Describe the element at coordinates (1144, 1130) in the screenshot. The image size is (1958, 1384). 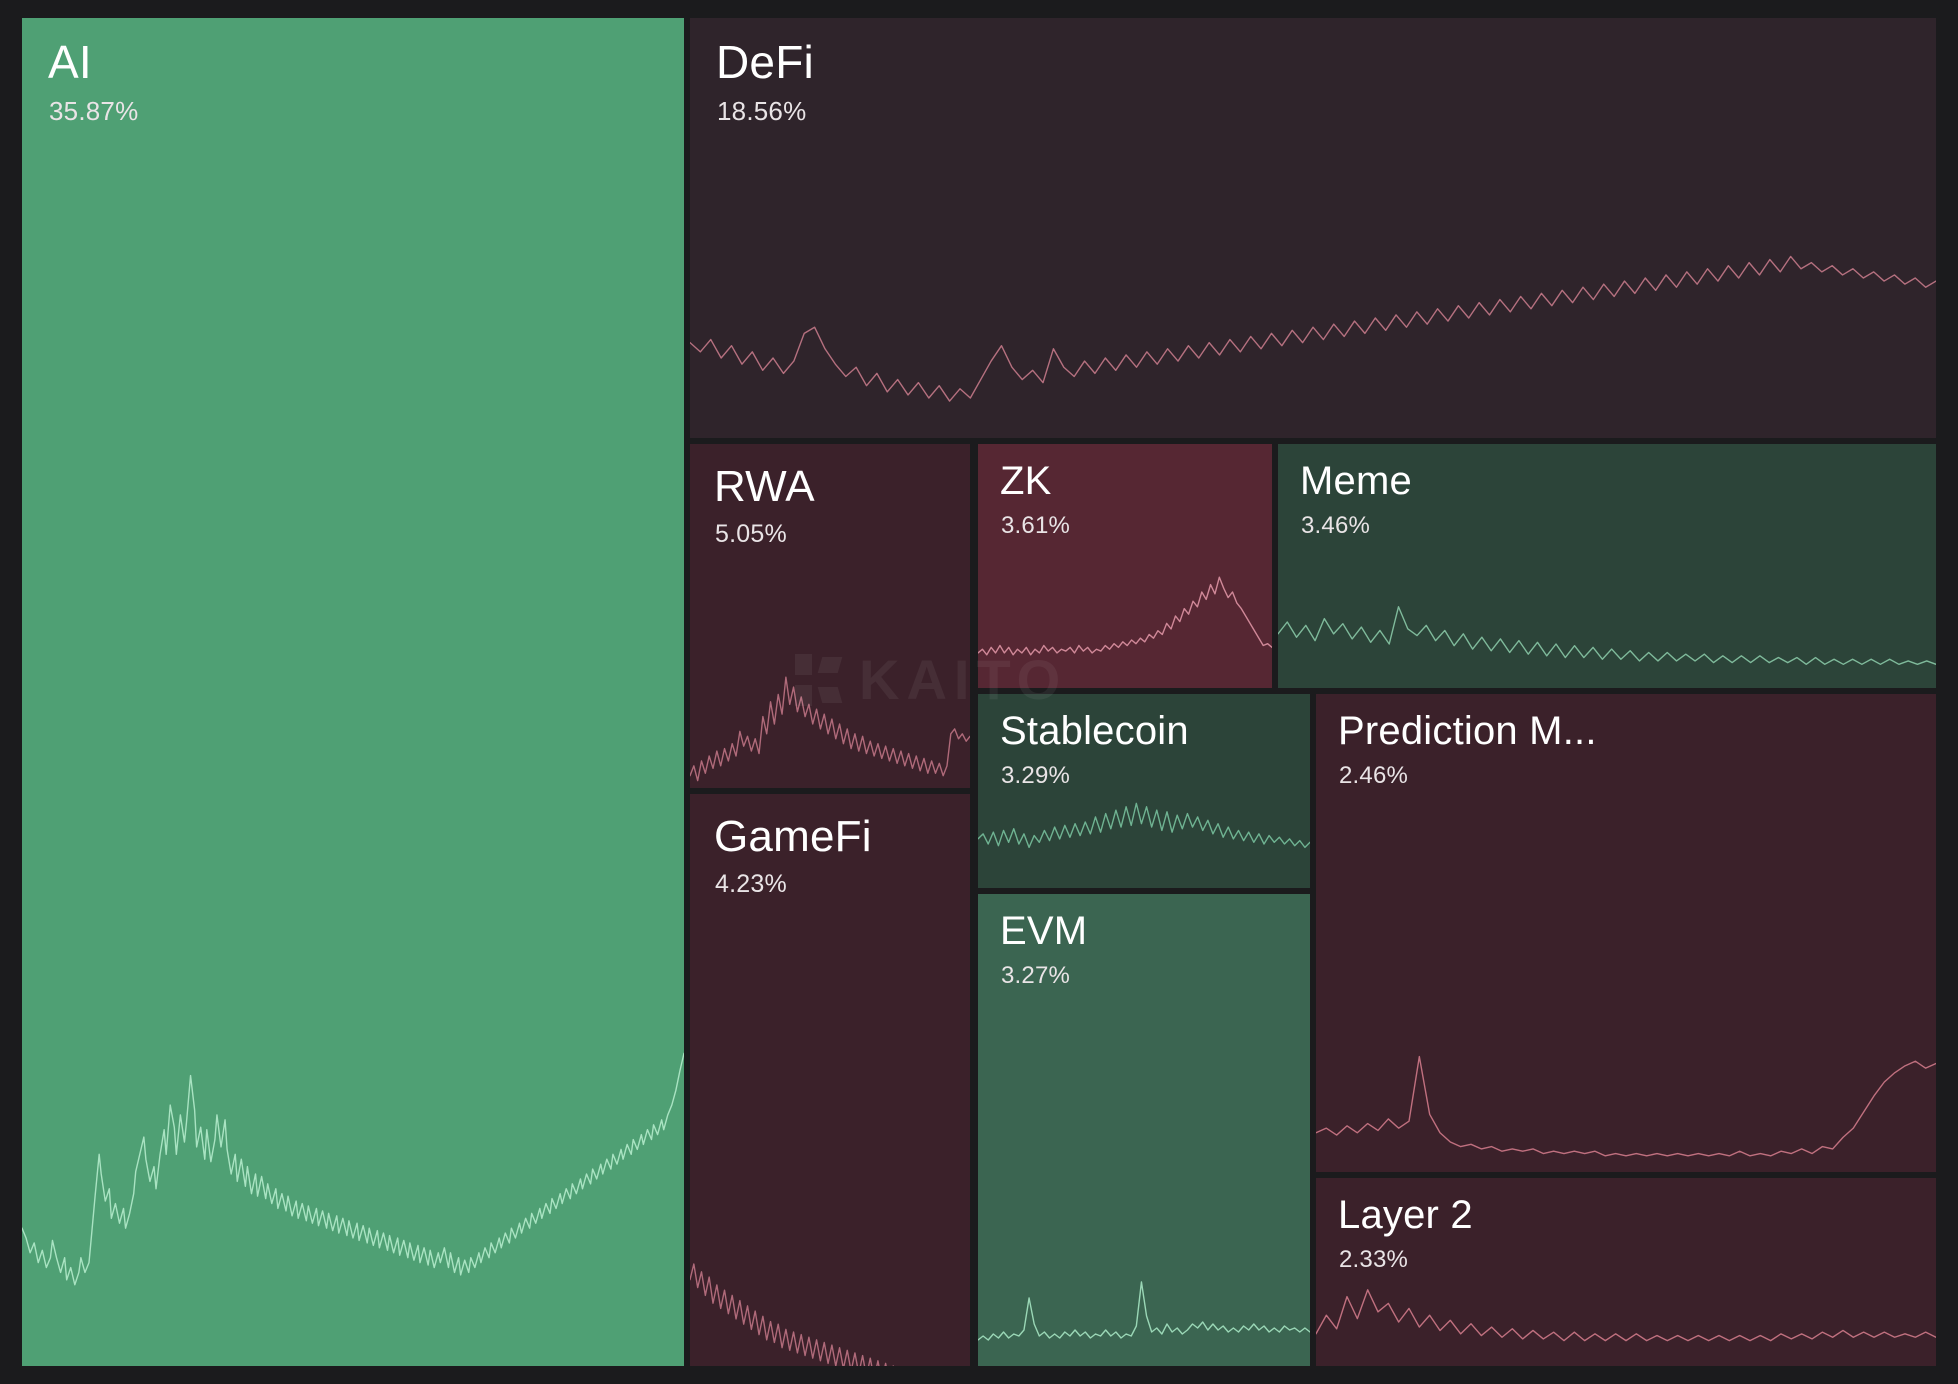
I see `treemap-tile-evm: EVM 3.27%` at that location.